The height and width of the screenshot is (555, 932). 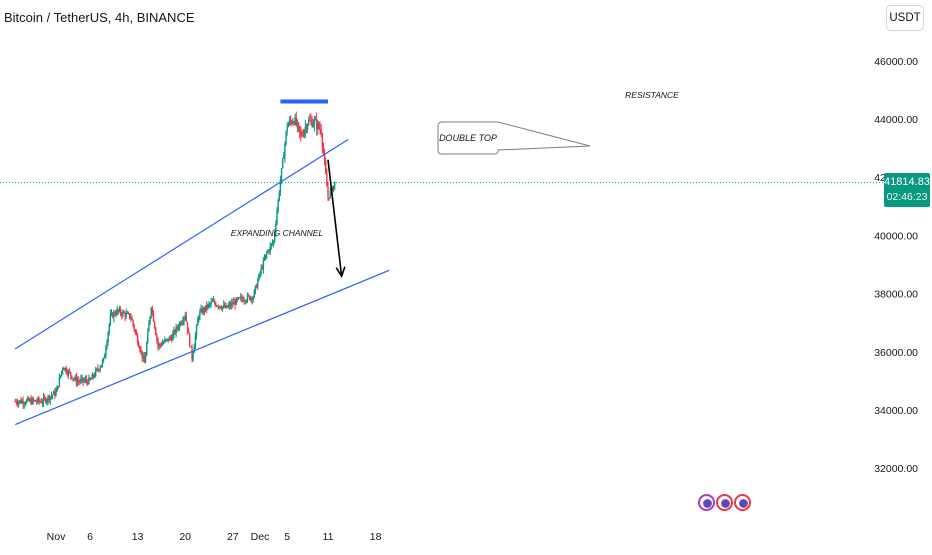 What do you see at coordinates (335, 218) in the screenshot?
I see `projection-arrow` at bounding box center [335, 218].